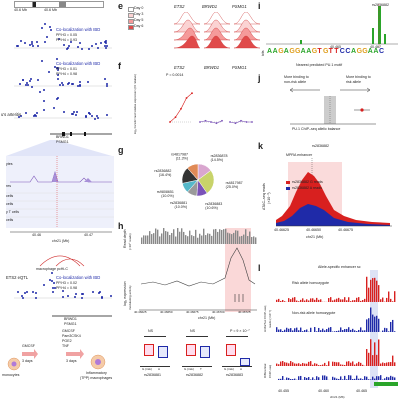 The width and height of the screenshot is (400, 400). What do you see at coordinates (216, 30) in the screenshot?
I see `panel-e-ridgelines` at bounding box center [216, 30].